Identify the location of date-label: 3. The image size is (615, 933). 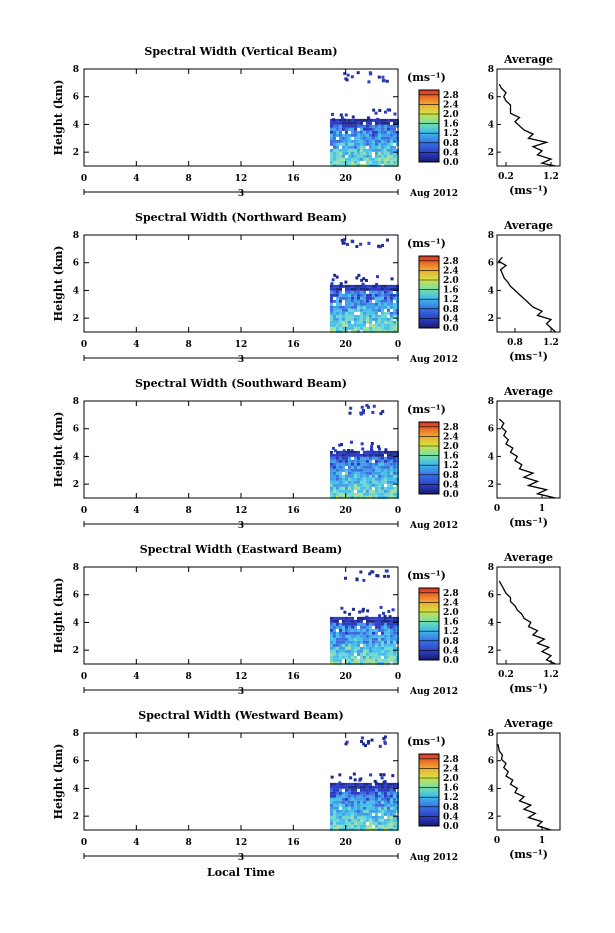
(241, 526).